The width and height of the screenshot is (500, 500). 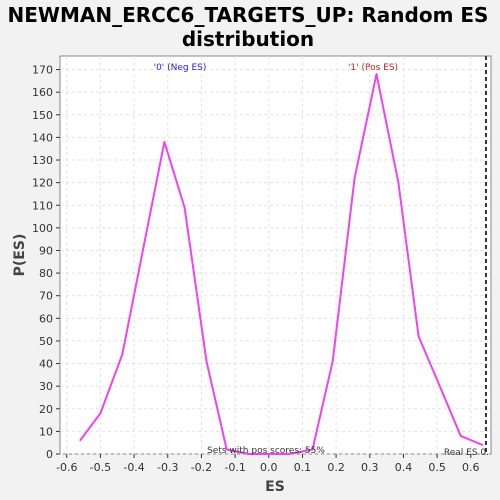 I want to click on y-tick-label: 40, so click(x=46, y=364).